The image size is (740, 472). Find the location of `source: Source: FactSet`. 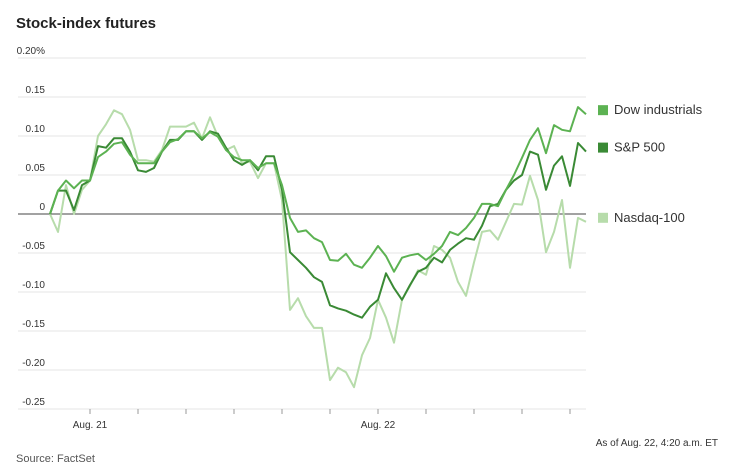

source: Source: FactSet is located at coordinates (55, 459).